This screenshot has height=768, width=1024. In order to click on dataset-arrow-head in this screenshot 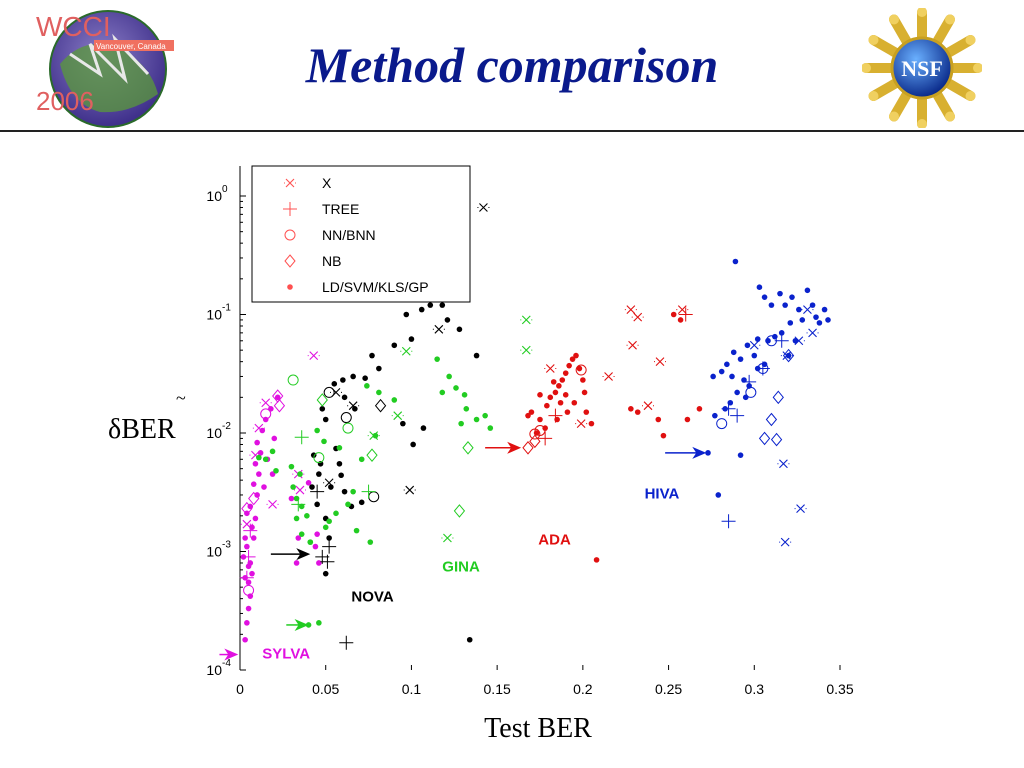, I will do `click(699, 452)`.